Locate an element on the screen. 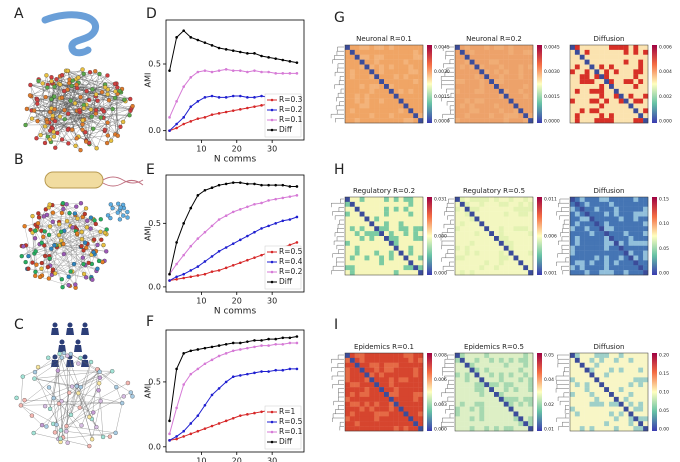 The width and height of the screenshot is (680, 462). colorbar-tick-label: 0.04 is located at coordinates (549, 380).